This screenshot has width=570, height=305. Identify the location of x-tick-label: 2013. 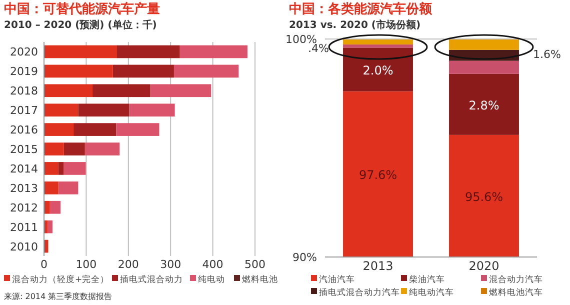
(378, 266).